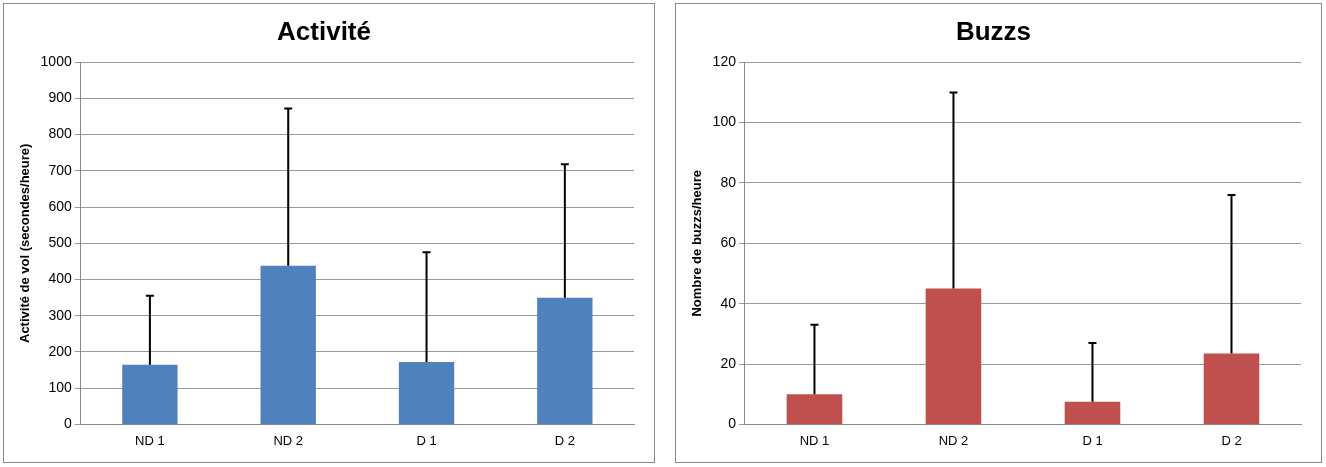  I want to click on y-tick-label: 700, so click(60, 169).